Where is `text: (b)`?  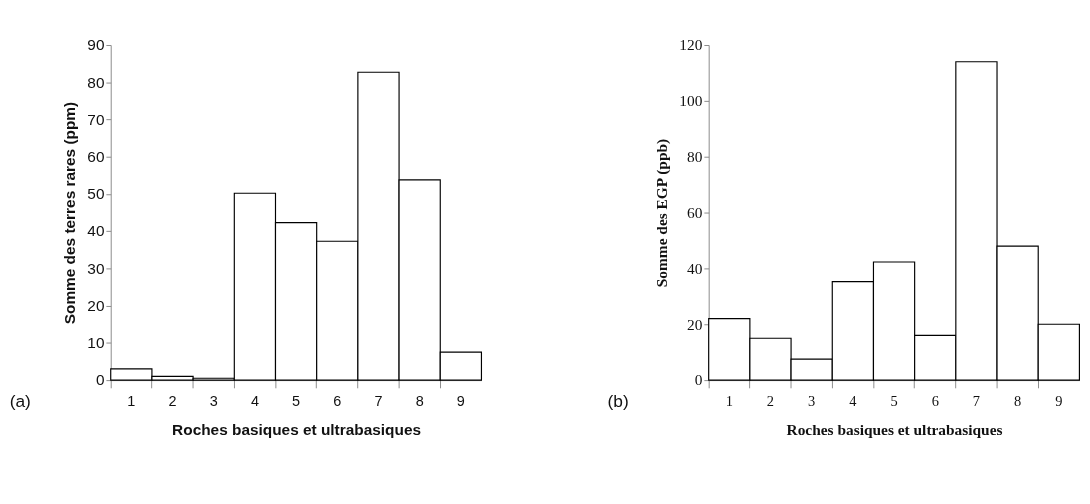 text: (b) is located at coordinates (618, 401).